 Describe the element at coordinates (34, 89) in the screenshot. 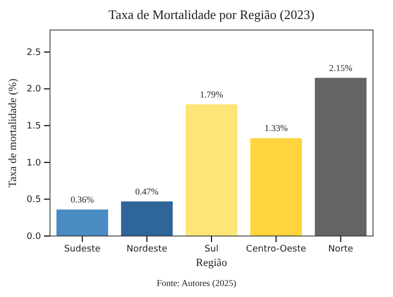

I see `y-tick-label: 2.0` at that location.